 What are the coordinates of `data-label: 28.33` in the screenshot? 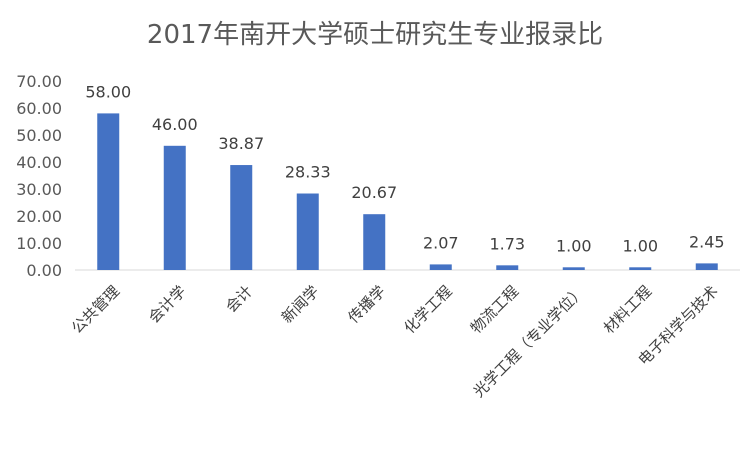 It's located at (308, 172).